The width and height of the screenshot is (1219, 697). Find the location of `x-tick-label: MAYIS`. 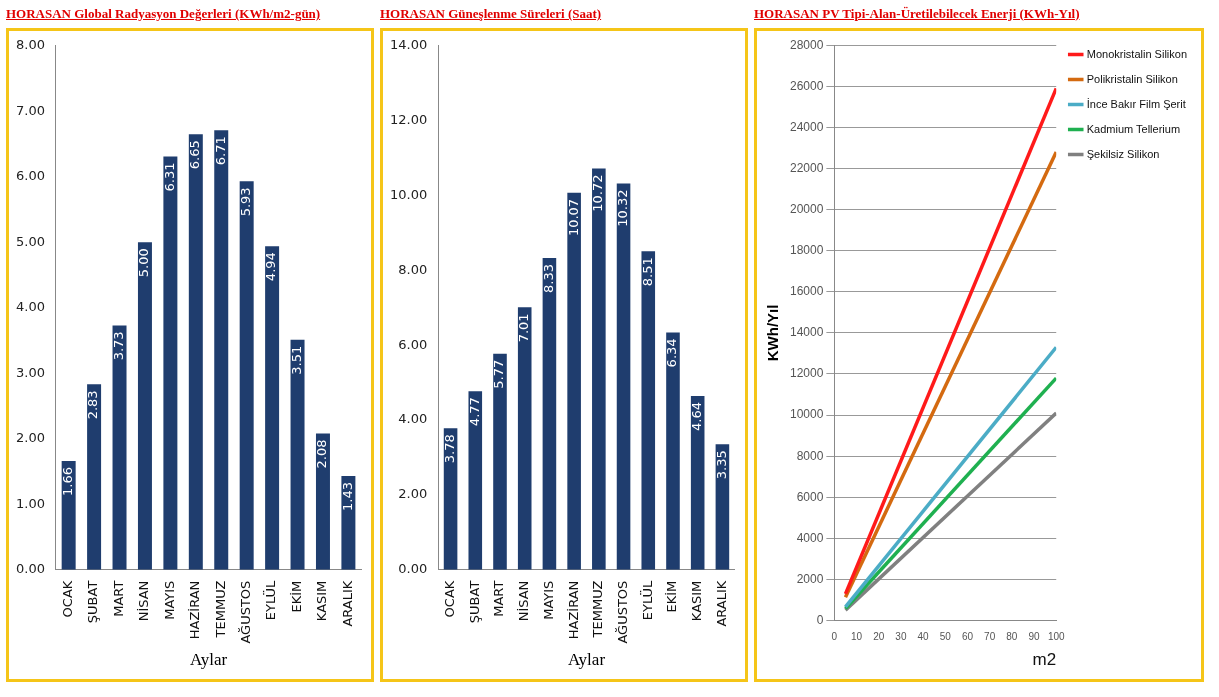

x-tick-label: MAYIS is located at coordinates (169, 600).